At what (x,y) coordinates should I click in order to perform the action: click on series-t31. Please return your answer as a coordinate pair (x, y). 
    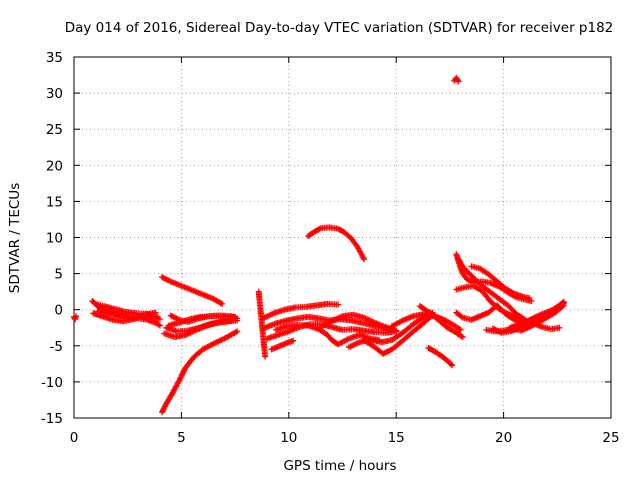
    Looking at the image, I should click on (500, 282).